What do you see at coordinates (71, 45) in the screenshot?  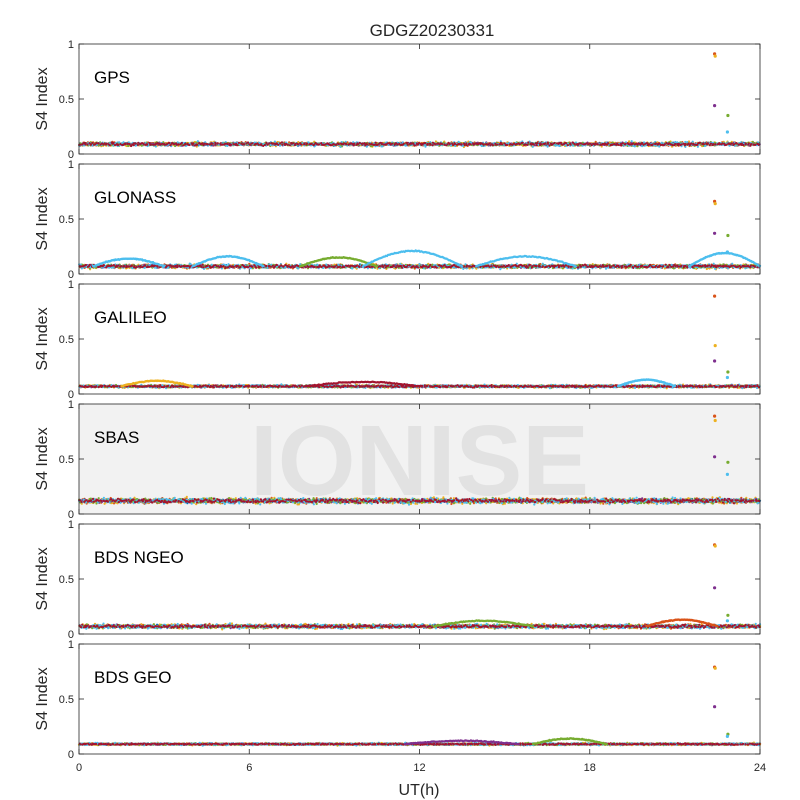 I see `y-tick-label: 1` at bounding box center [71, 45].